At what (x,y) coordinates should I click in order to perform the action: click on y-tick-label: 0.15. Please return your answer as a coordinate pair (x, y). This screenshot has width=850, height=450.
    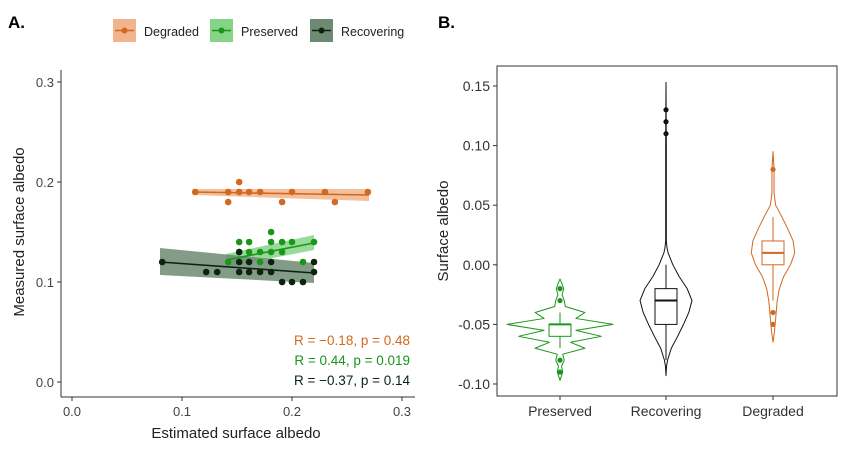
    Looking at the image, I should click on (476, 86).